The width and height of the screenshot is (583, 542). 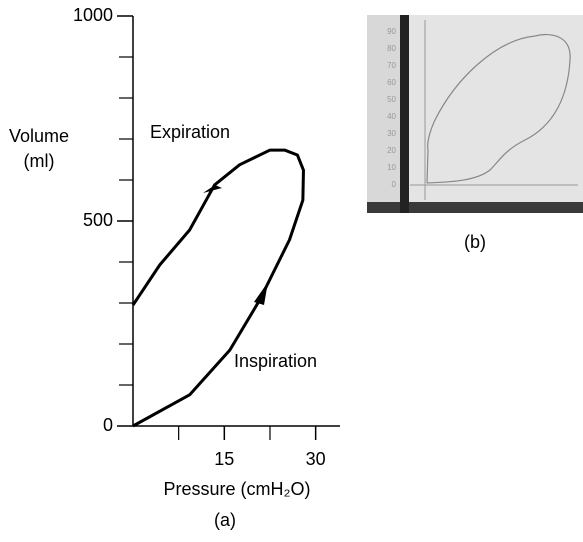 What do you see at coordinates (475, 242) in the screenshot?
I see `caption: (b)` at bounding box center [475, 242].